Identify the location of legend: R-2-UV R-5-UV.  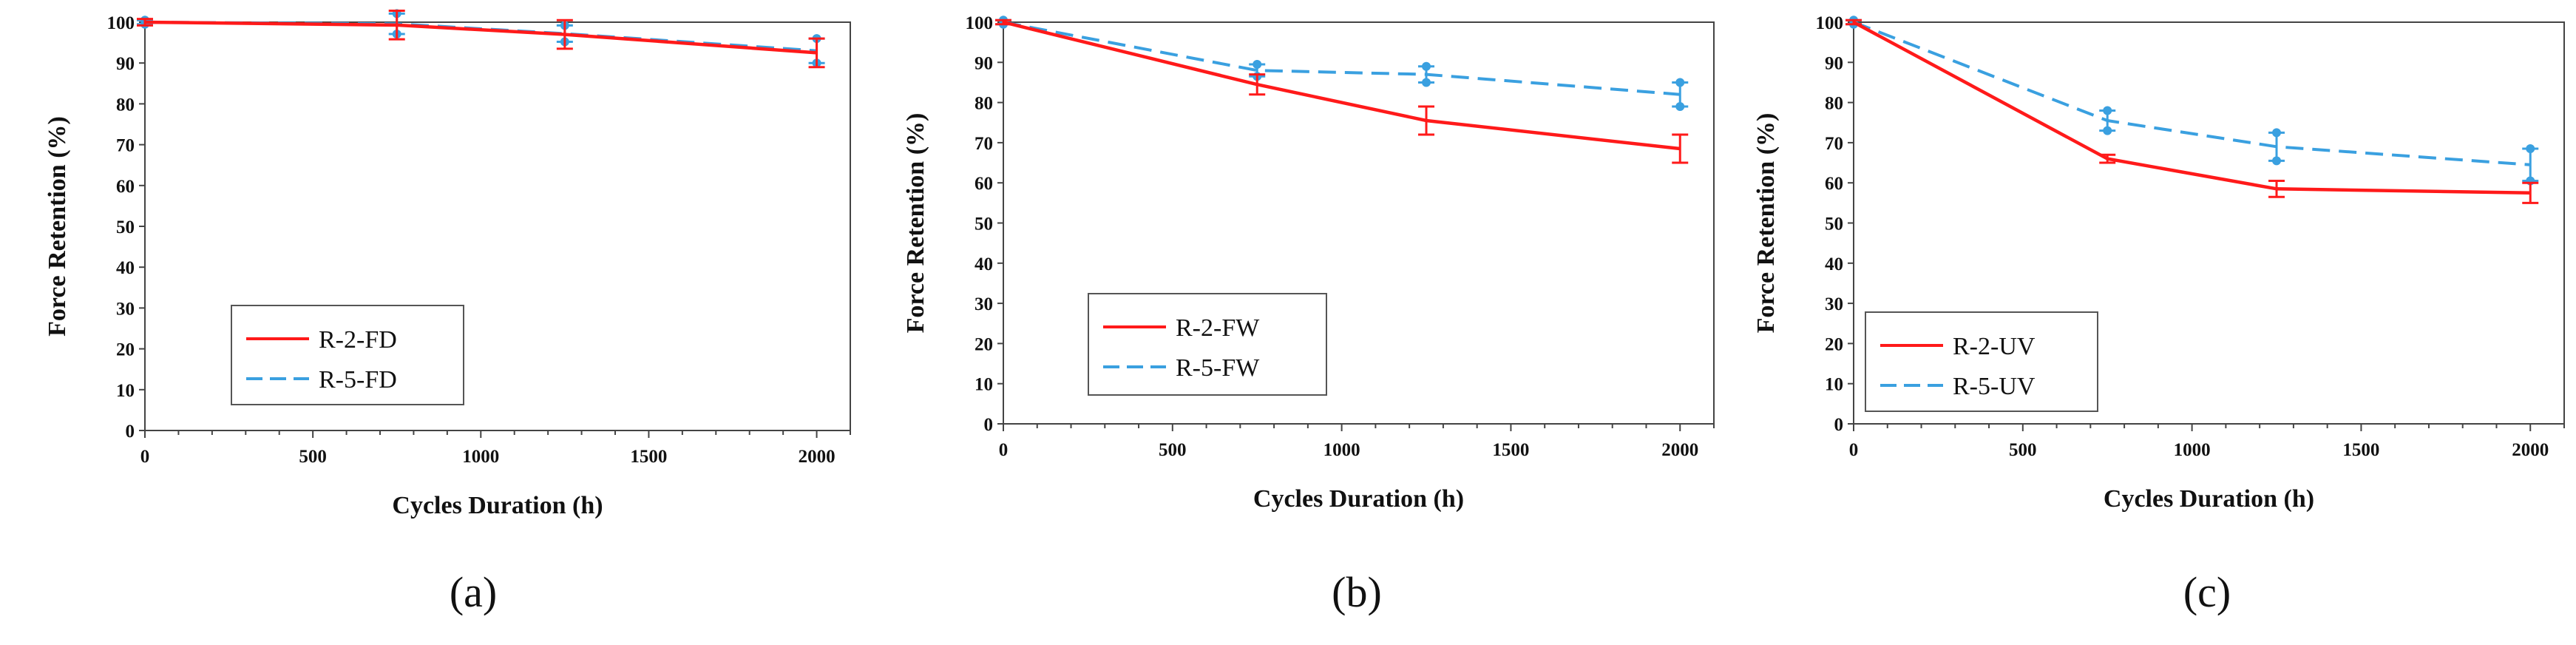
(1981, 361).